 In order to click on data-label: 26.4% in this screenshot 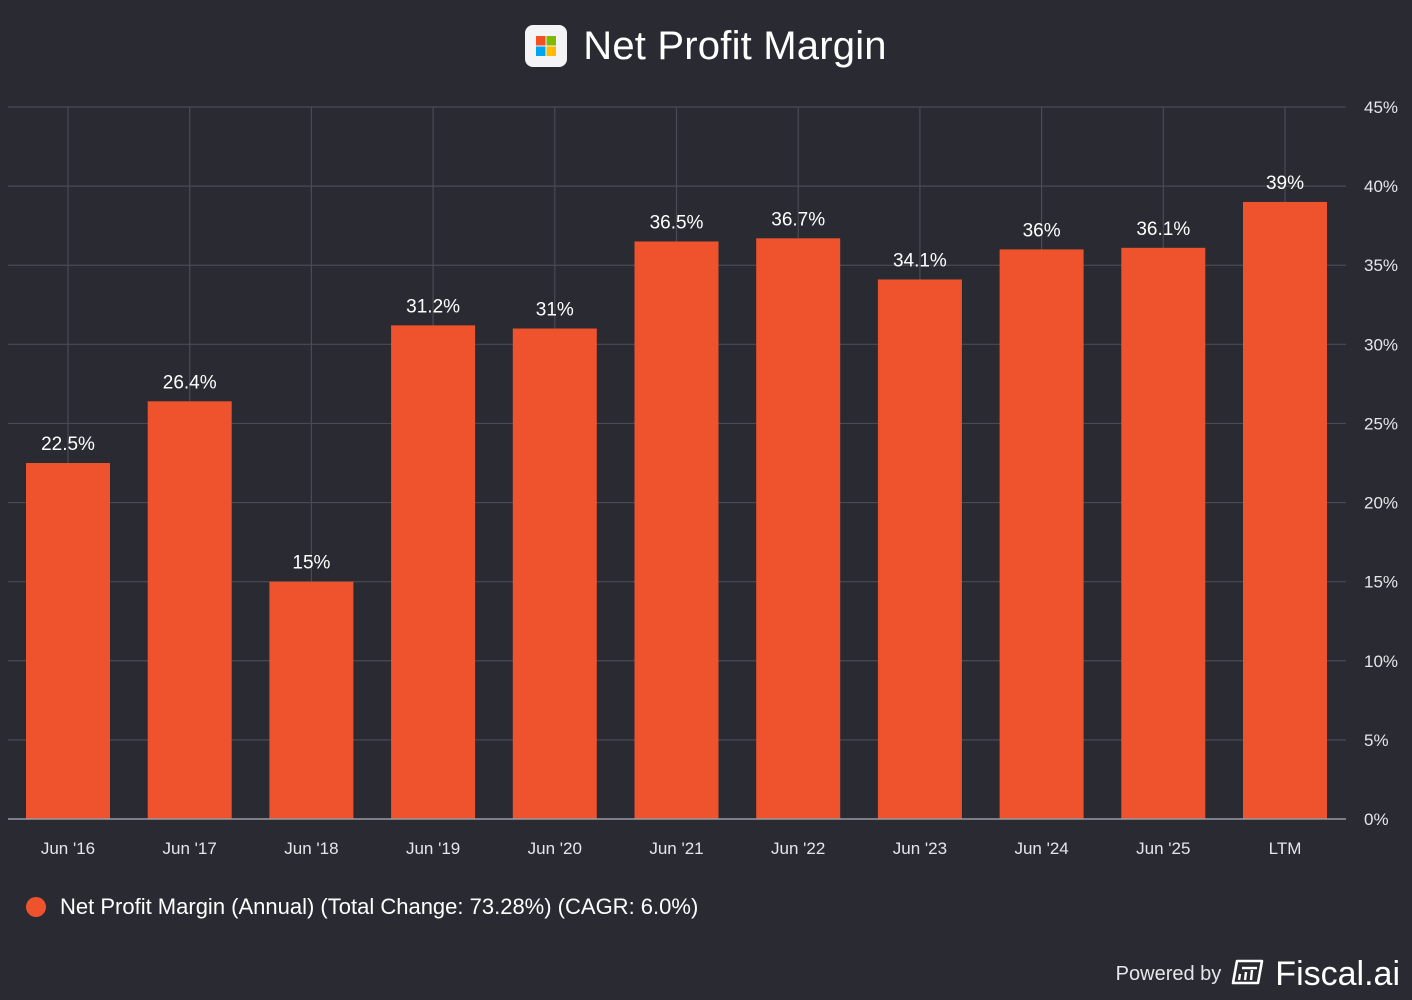, I will do `click(190, 382)`.